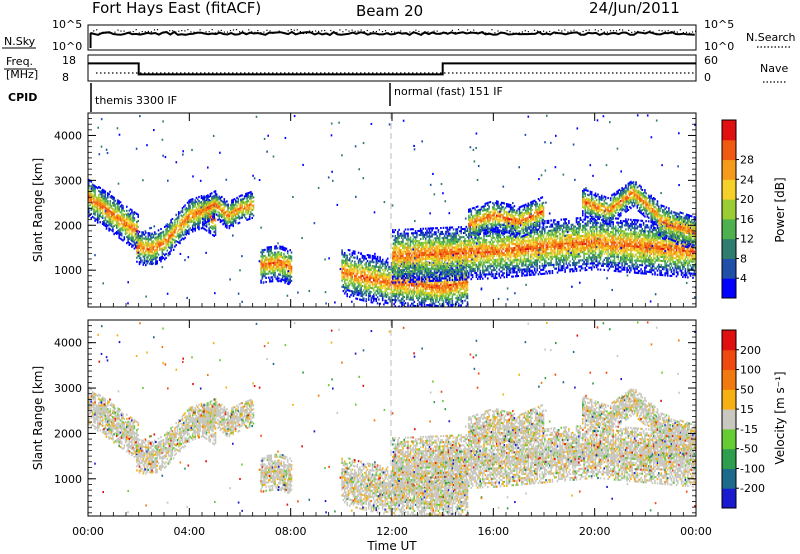 Image resolution: width=800 pixels, height=554 pixels. Describe the element at coordinates (136, 100) in the screenshot. I see `cpid-mode-themis: themis 3300 IF` at that location.